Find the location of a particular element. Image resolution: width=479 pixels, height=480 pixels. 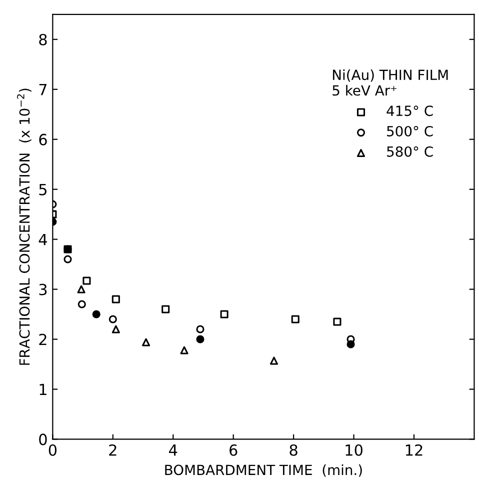

x-tick-label: 4 is located at coordinates (173, 450).